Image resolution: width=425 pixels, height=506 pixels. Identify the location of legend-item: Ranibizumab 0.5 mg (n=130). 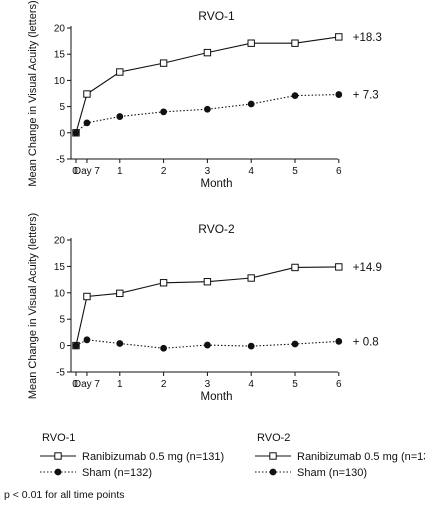
(340, 457).